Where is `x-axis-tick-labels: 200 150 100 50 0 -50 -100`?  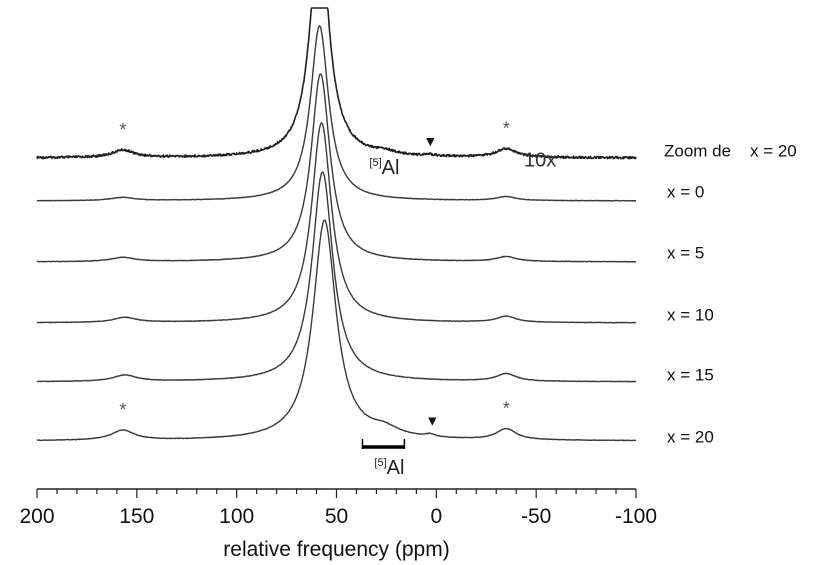
x-axis-tick-labels: 200 150 100 50 0 -50 -100 is located at coordinates (338, 516).